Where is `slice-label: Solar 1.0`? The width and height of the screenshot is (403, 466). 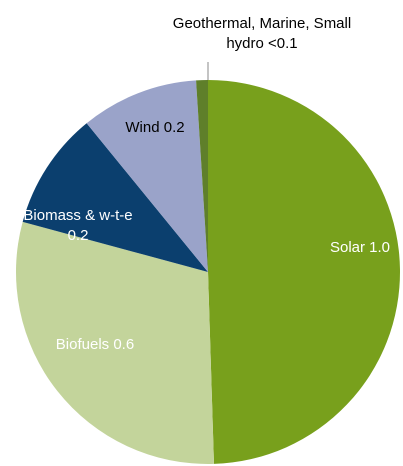 slice-label: Solar 1.0 is located at coordinates (351, 248).